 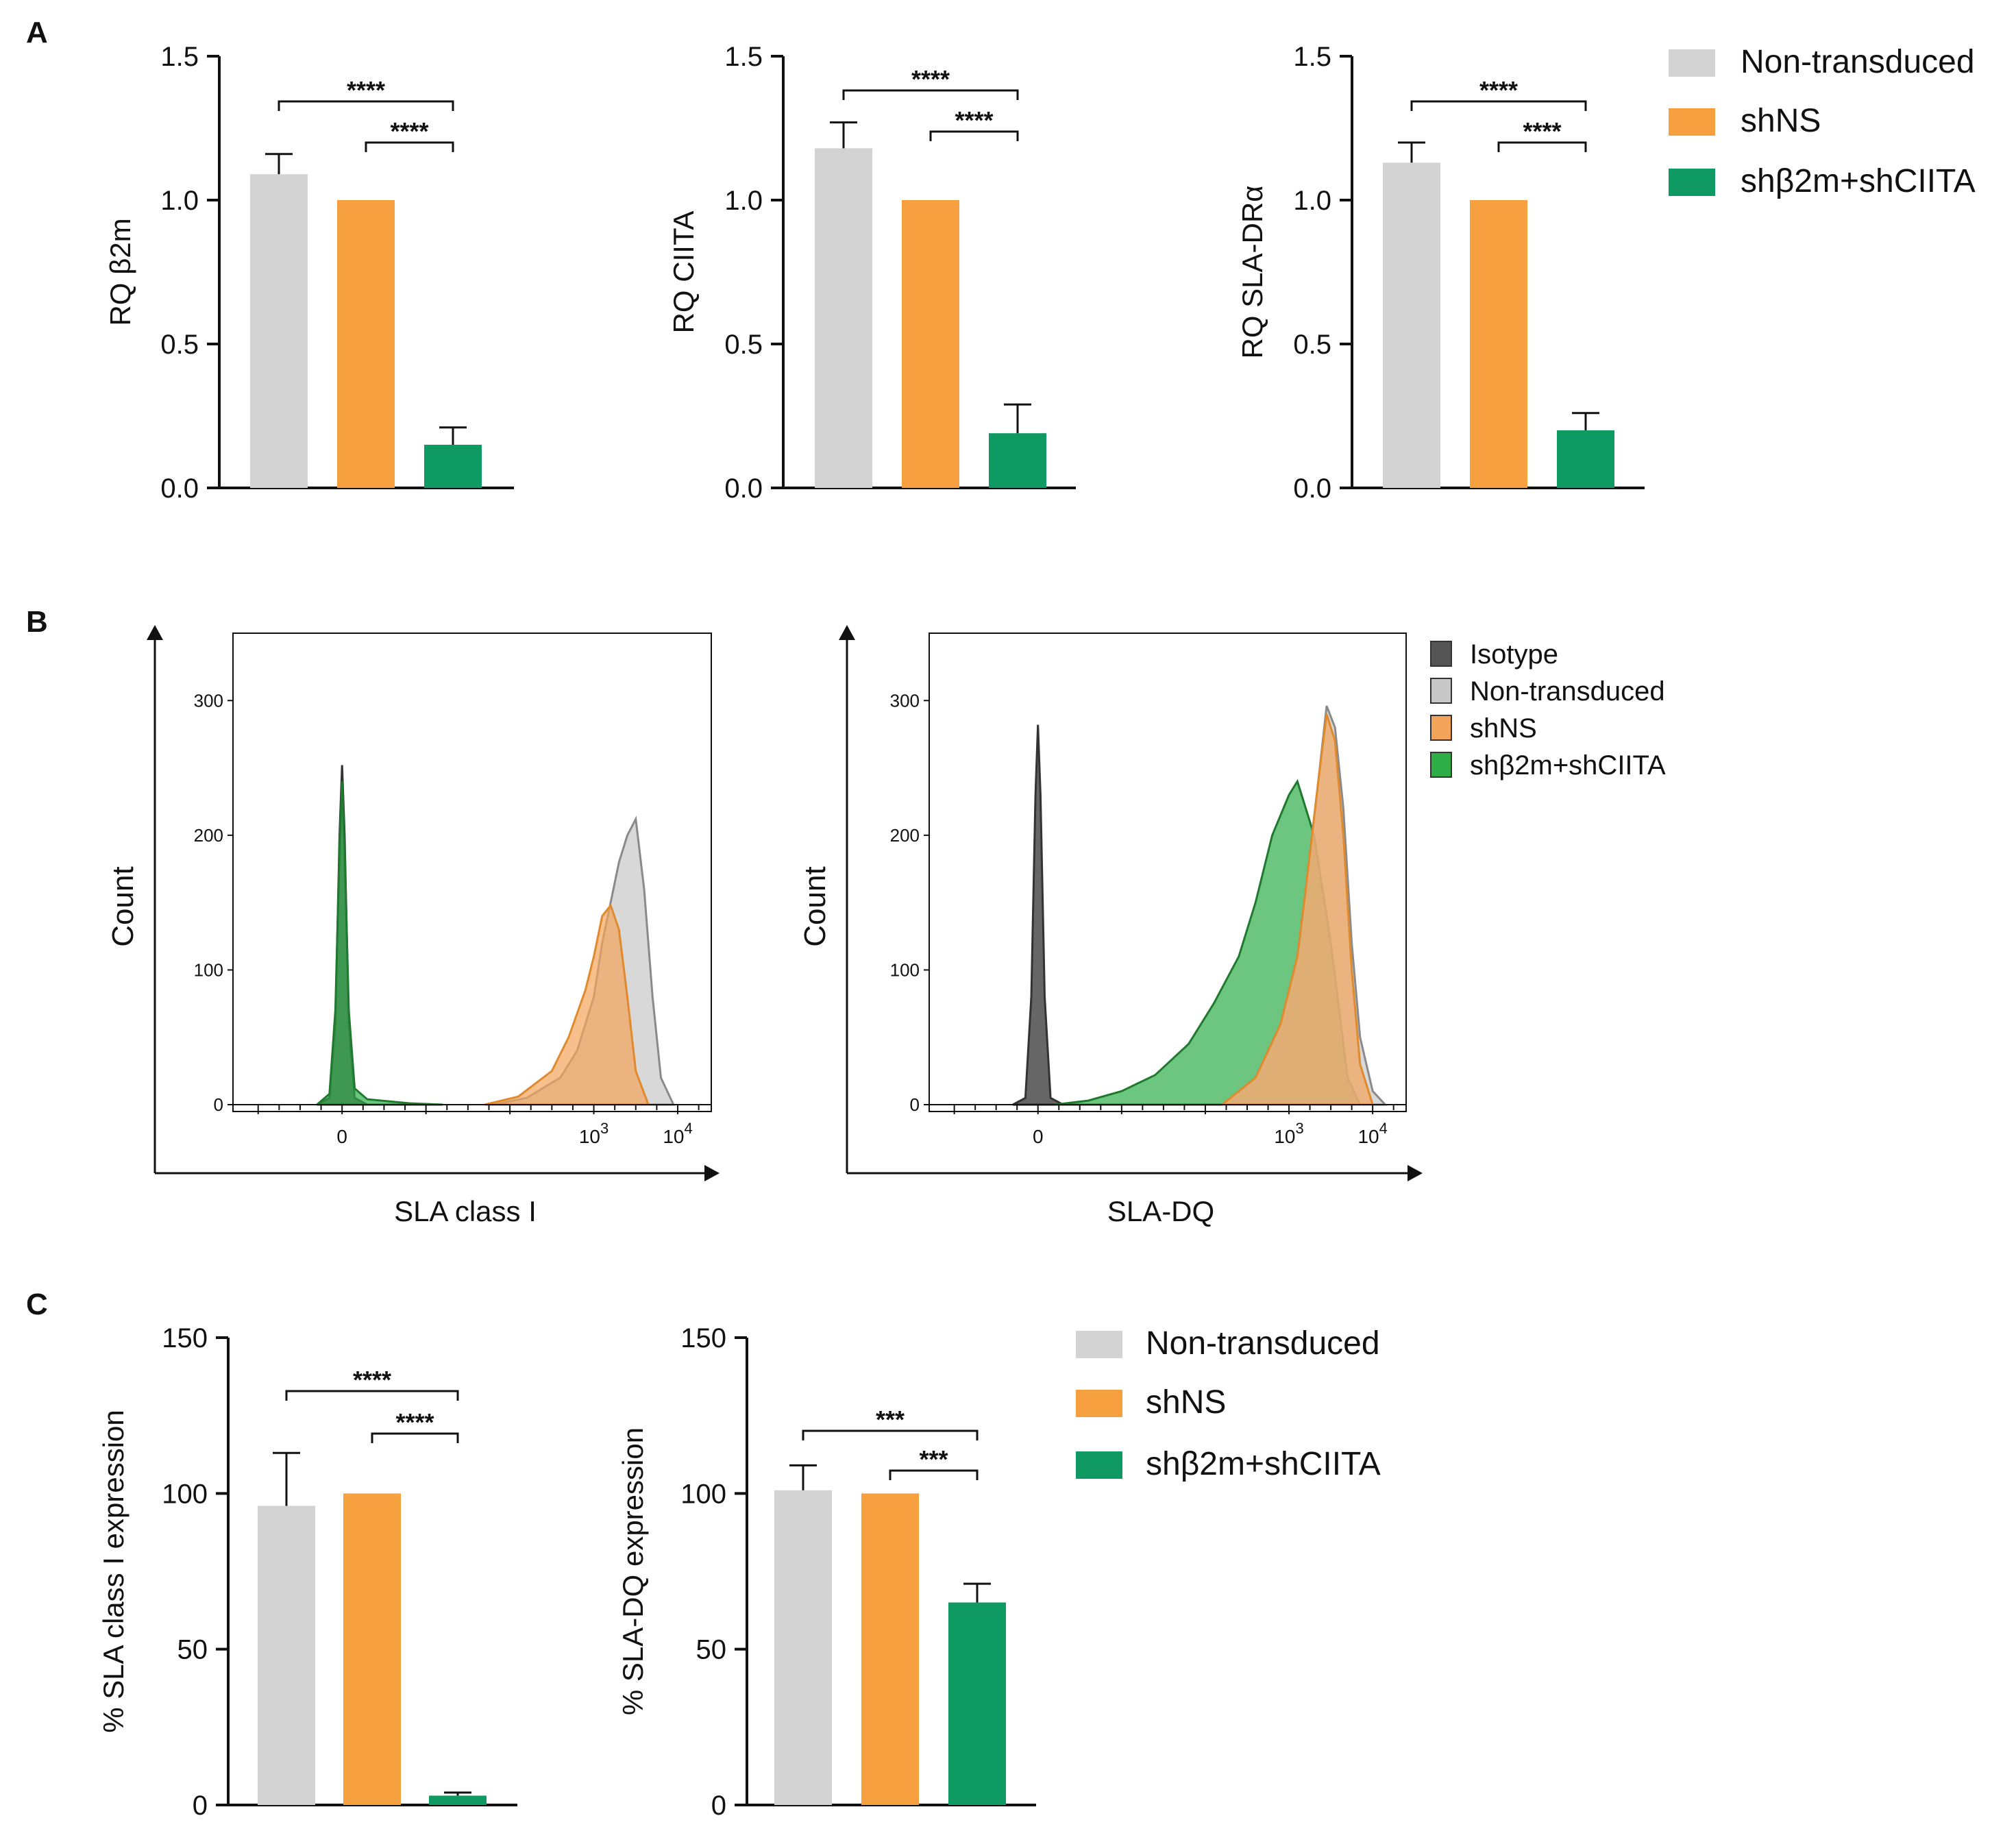 What do you see at coordinates (1263, 1343) in the screenshot?
I see `legend-label-non-transduced-c: Non-transduced` at bounding box center [1263, 1343].